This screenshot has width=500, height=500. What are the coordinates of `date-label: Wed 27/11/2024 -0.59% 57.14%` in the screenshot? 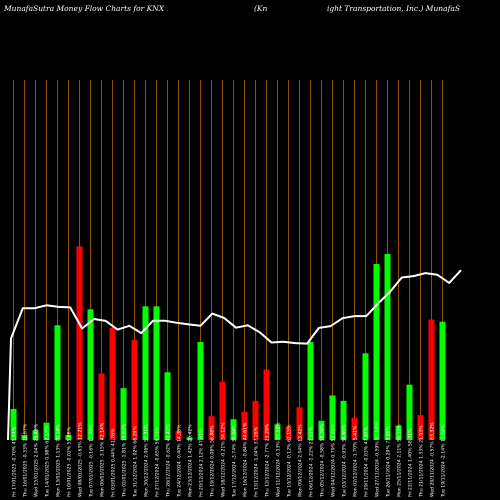 It's located at (378, 459).